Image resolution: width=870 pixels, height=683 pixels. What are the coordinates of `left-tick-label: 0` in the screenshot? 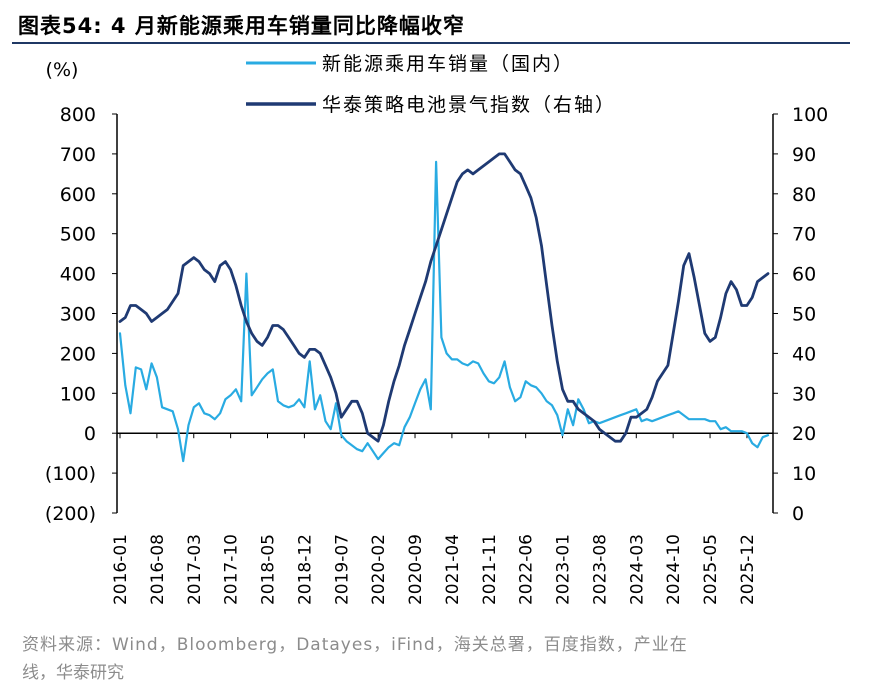 It's located at (90, 434).